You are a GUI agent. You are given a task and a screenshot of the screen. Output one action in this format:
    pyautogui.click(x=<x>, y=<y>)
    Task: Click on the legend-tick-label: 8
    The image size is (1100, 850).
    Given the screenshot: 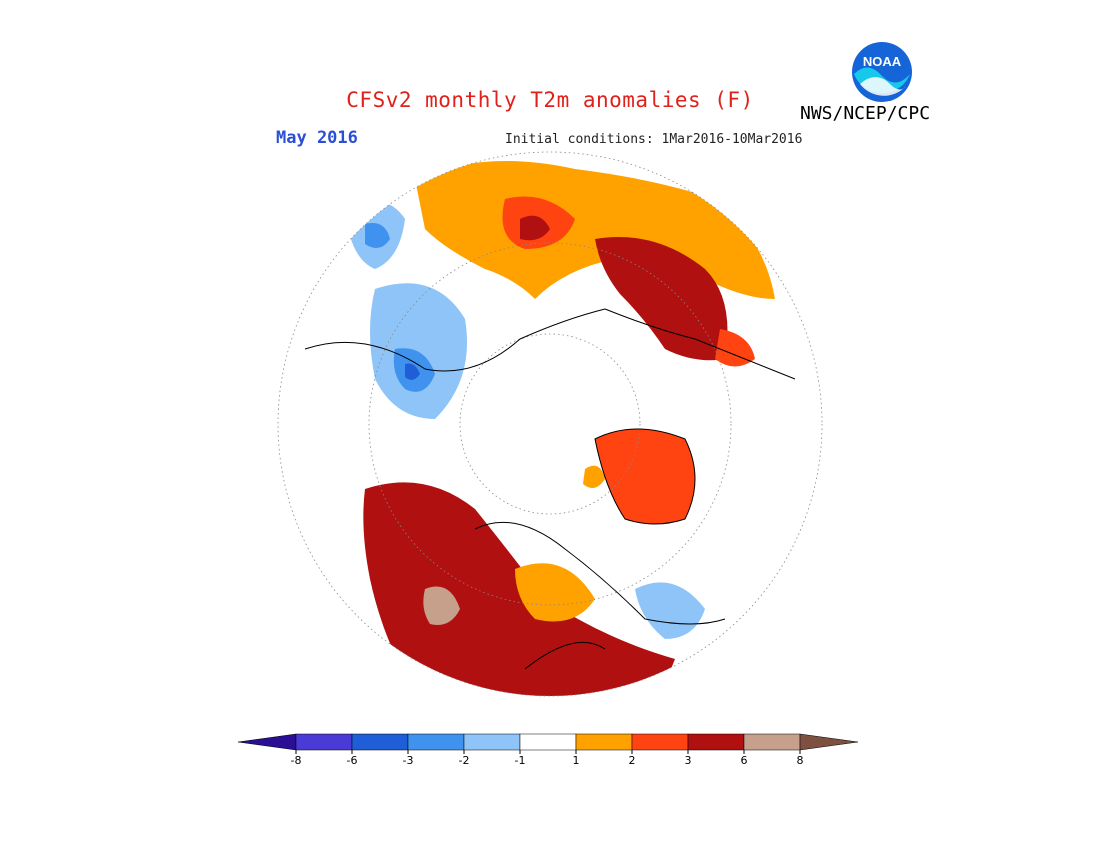 What is the action you would take?
    pyautogui.click(x=800, y=760)
    